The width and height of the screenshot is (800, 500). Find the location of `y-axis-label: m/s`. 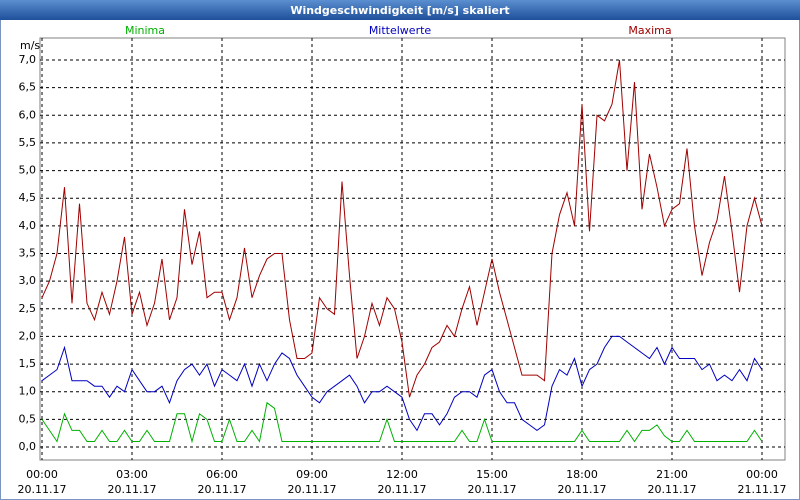

y-axis-label: m/s is located at coordinates (30, 45).